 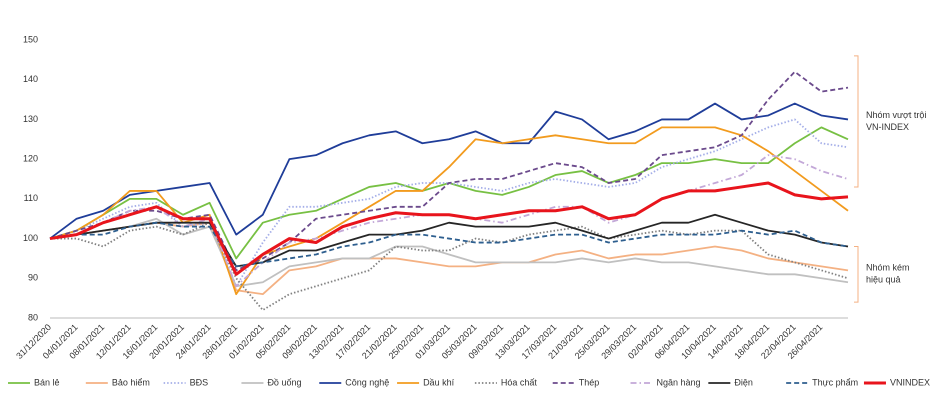 I want to click on y-tick-label: 90, so click(x=33, y=278).